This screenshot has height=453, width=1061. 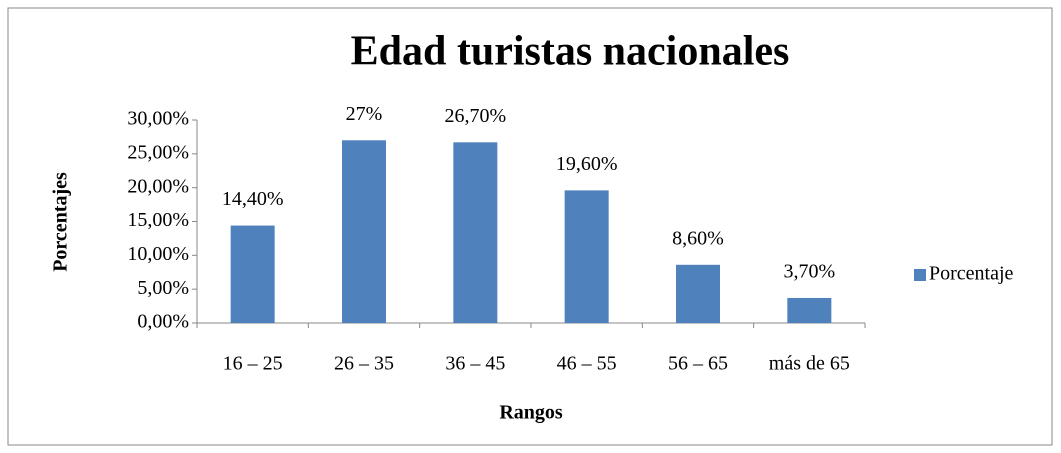 I want to click on legend-swatch, so click(x=920, y=275).